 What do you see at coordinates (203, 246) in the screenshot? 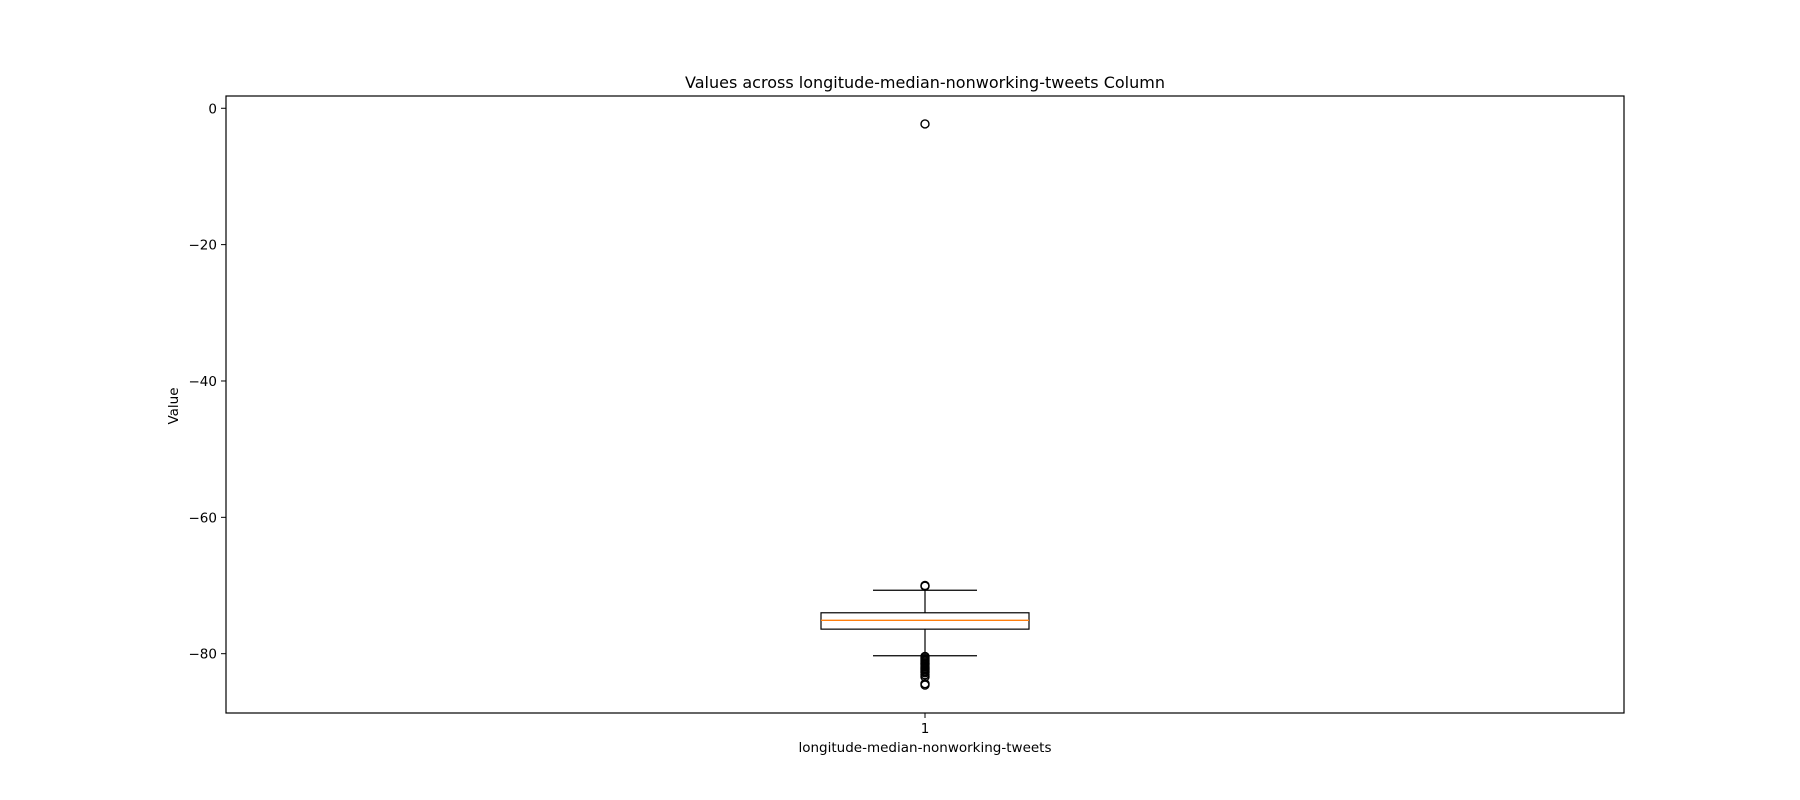
I see `y-tick-label: −20` at bounding box center [203, 246].